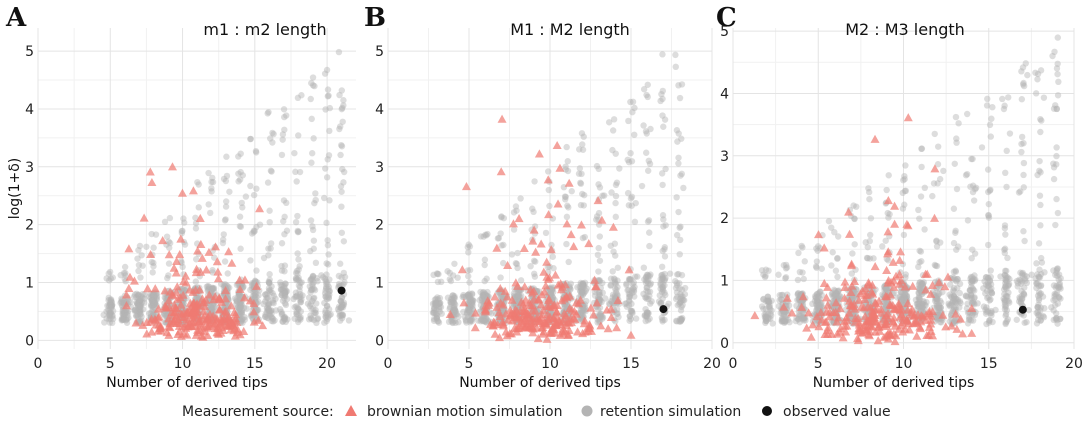  Describe the element at coordinates (29, 52) in the screenshot. I see `y-tick-label: 5` at that location.